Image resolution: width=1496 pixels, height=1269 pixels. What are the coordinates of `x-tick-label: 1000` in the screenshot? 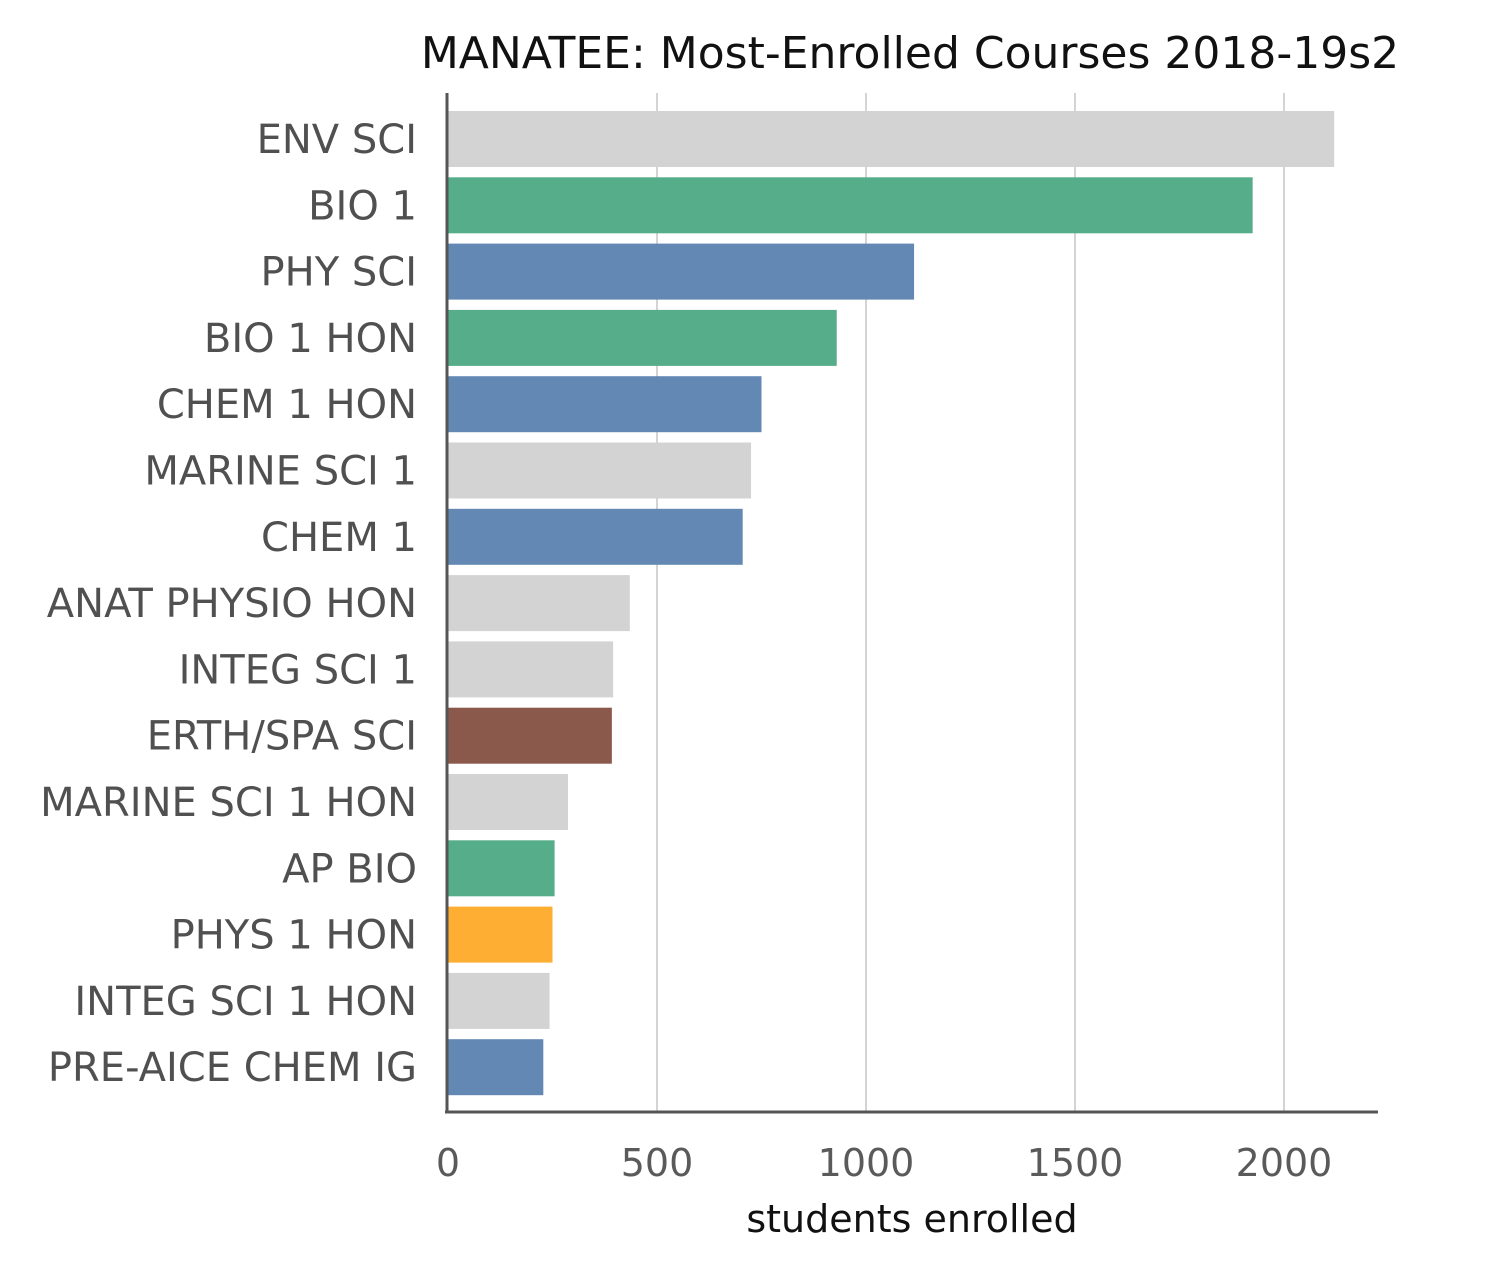 It's located at (866, 1163).